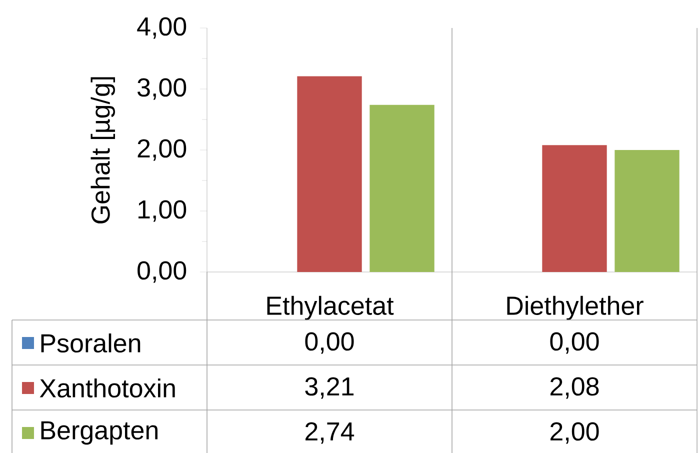  What do you see at coordinates (162, 272) in the screenshot?
I see `y-tick-label: 0,00` at bounding box center [162, 272].